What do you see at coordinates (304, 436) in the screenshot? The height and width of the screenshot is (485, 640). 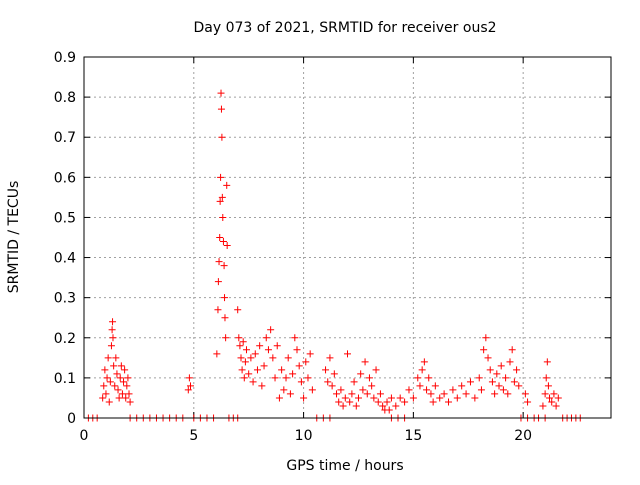 I see `x-tick-label: 10` at bounding box center [304, 436].